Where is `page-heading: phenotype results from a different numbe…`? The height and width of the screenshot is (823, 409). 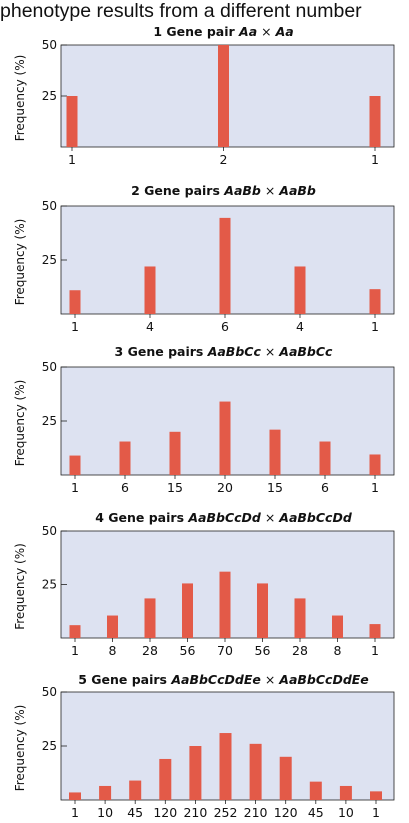 page-heading: phenotype results from a different numbe… is located at coordinates (181, 11).